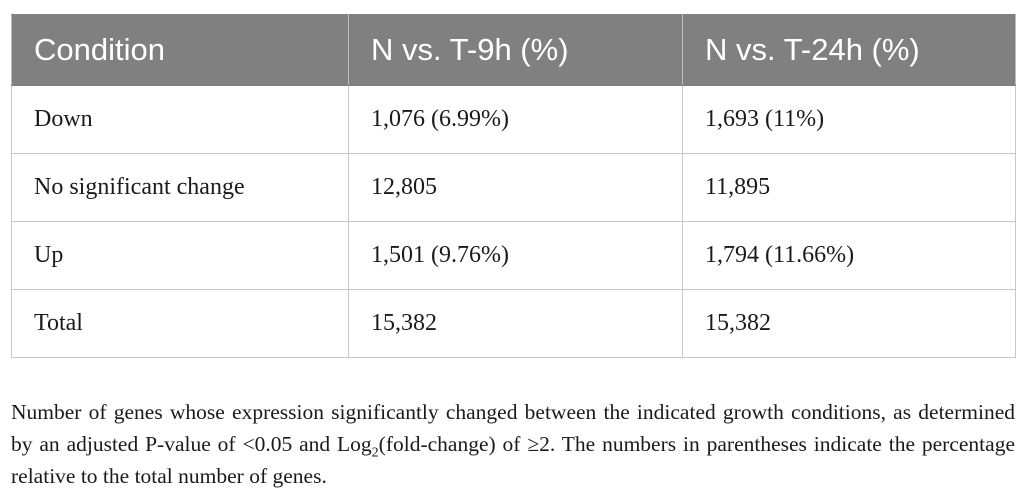  I want to click on cell-t9h: 12,805, so click(515, 187).